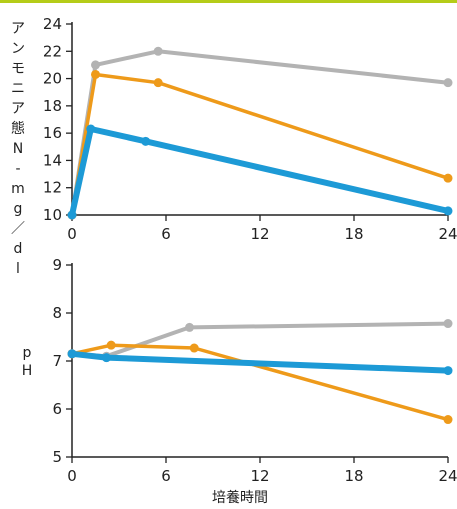 The width and height of the screenshot is (457, 509). What do you see at coordinates (57, 313) in the screenshot?
I see `y-tick-label: 8` at bounding box center [57, 313].